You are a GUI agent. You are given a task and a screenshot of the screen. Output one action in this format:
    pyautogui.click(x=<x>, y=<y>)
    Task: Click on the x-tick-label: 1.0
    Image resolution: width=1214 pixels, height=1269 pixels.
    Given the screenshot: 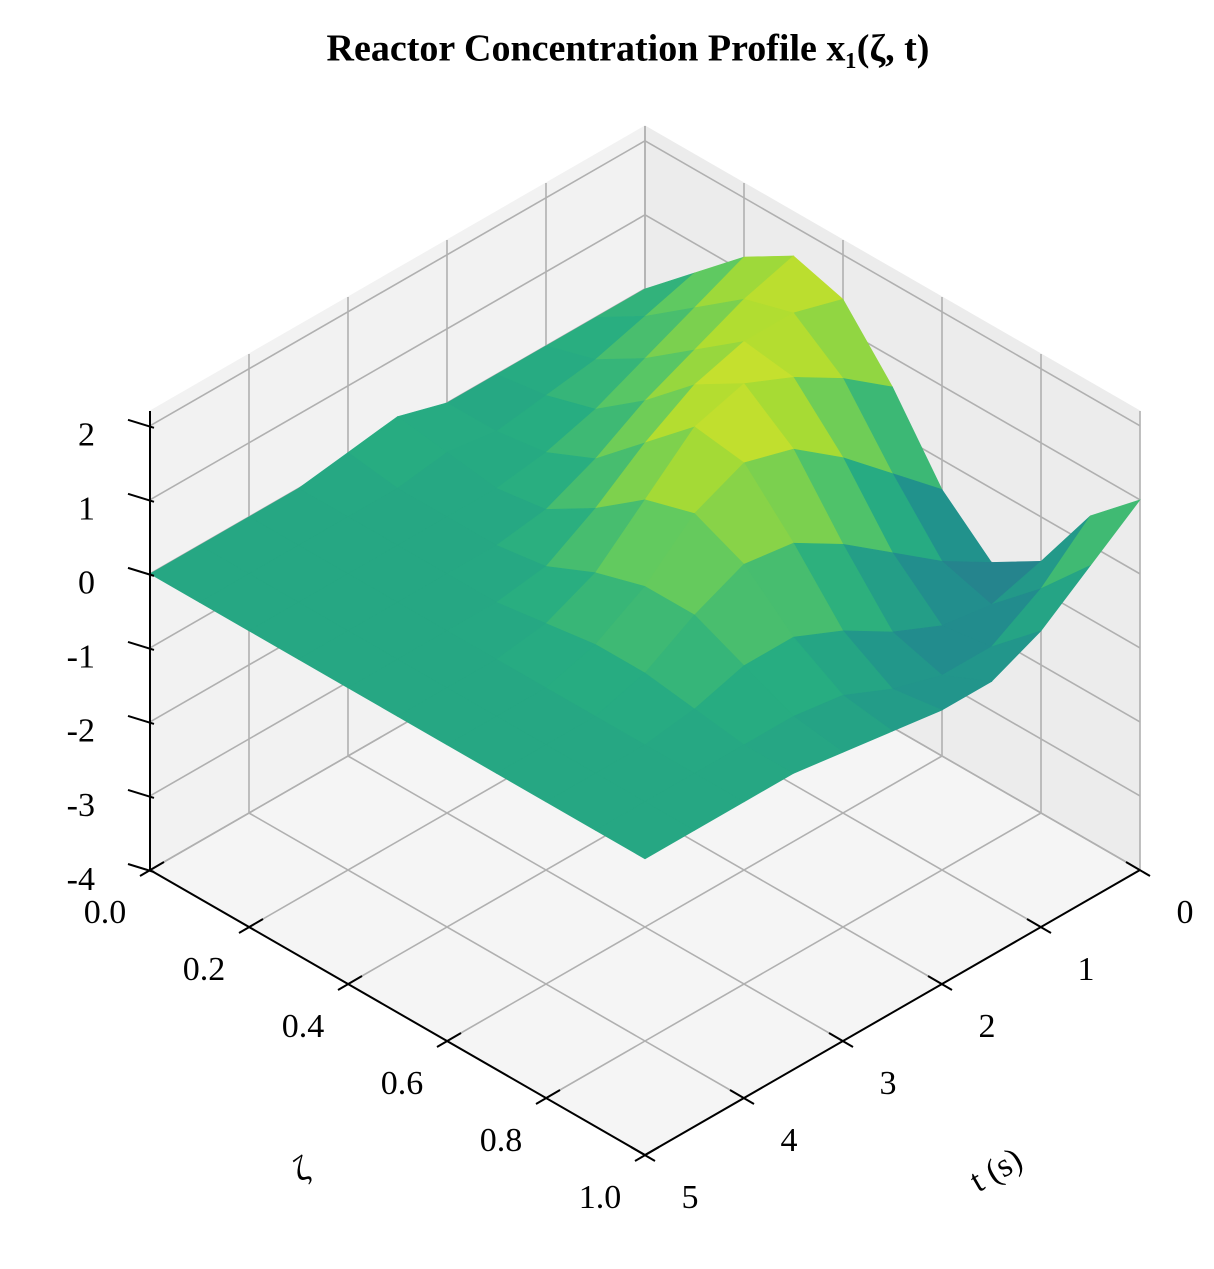 What is the action you would take?
    pyautogui.click(x=600, y=1197)
    